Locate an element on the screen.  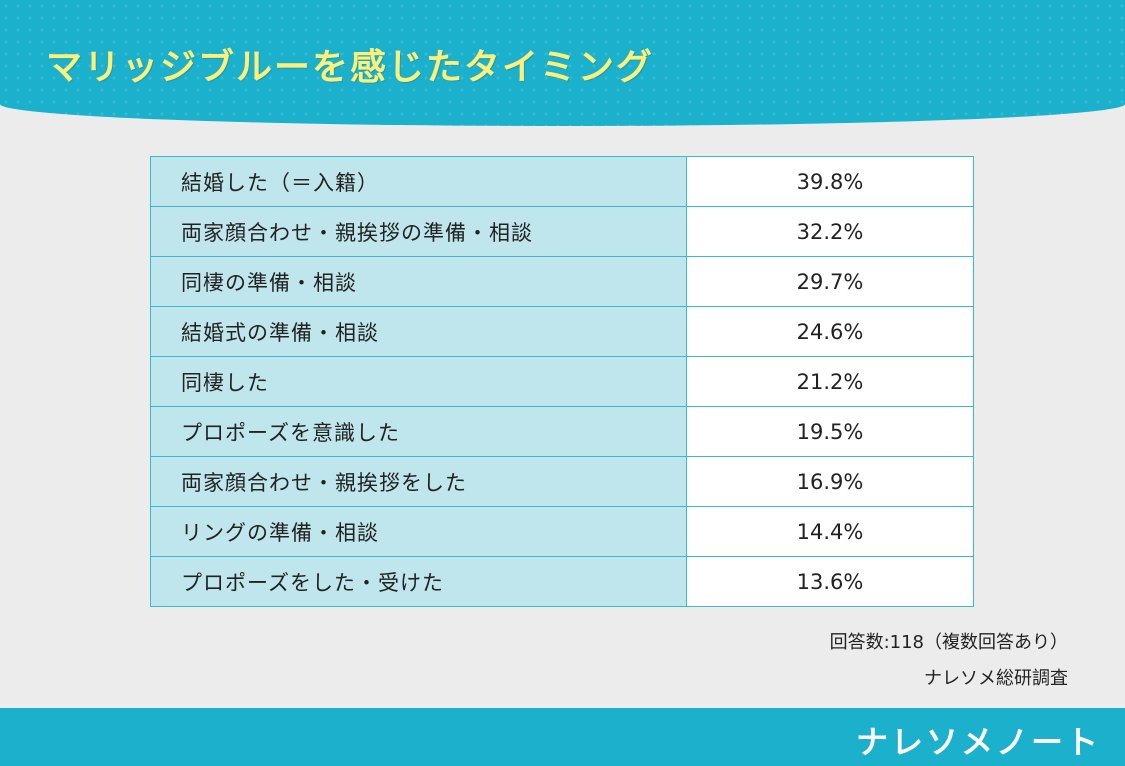
row-value: 24.6% is located at coordinates (830, 331).